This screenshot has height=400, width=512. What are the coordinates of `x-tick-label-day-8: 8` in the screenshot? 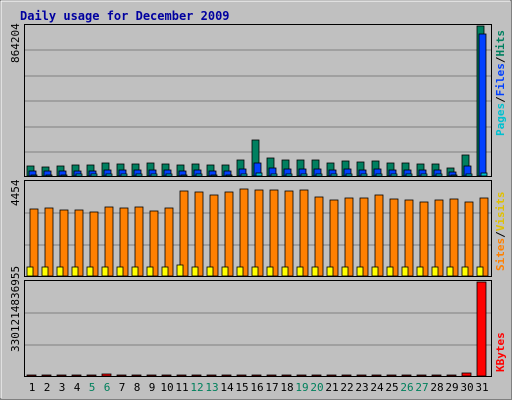 It's located at (137, 387).